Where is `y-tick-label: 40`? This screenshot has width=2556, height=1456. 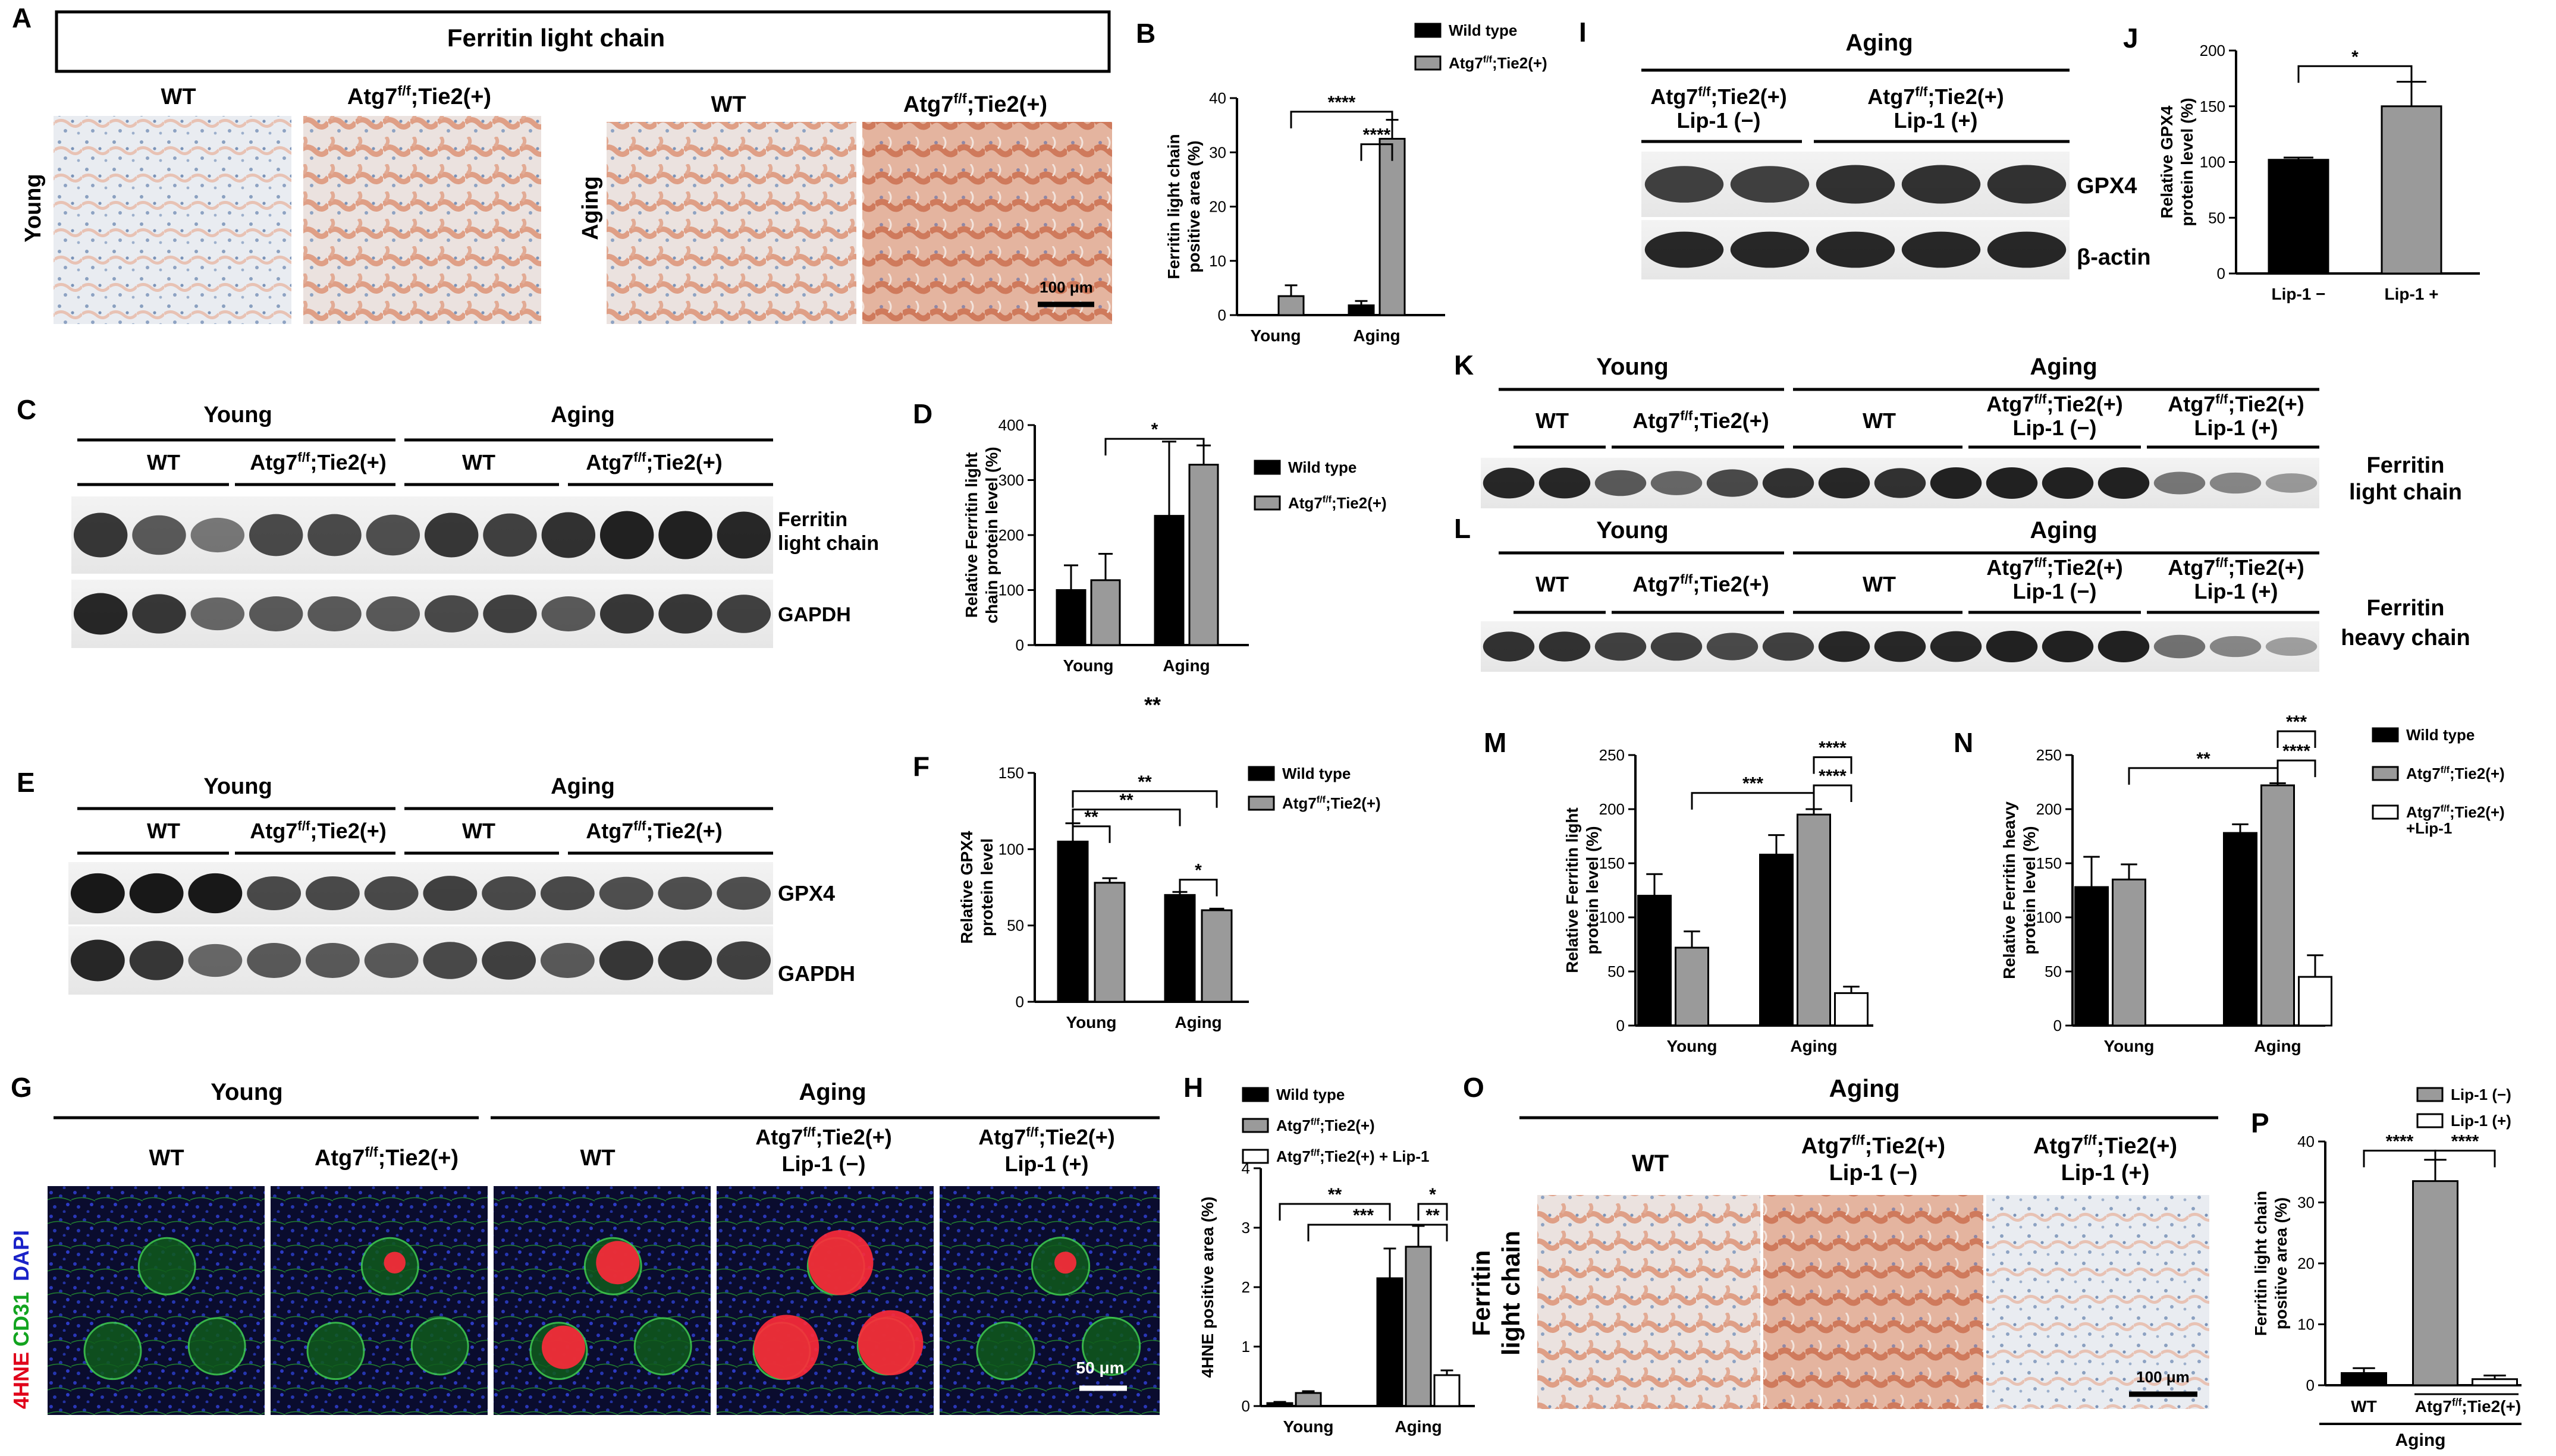
y-tick-label: 40 is located at coordinates (1217, 98).